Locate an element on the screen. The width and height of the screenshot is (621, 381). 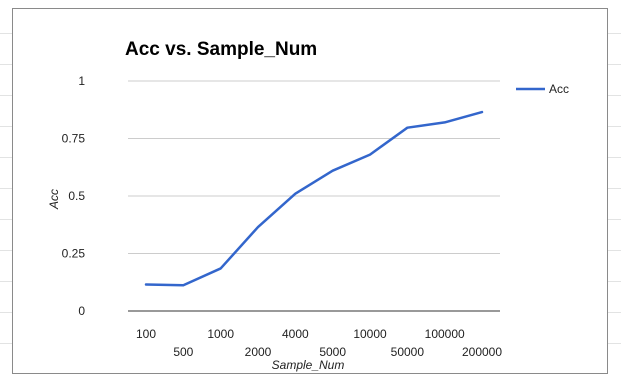
x-tick-label: 1000 is located at coordinates (220, 334).